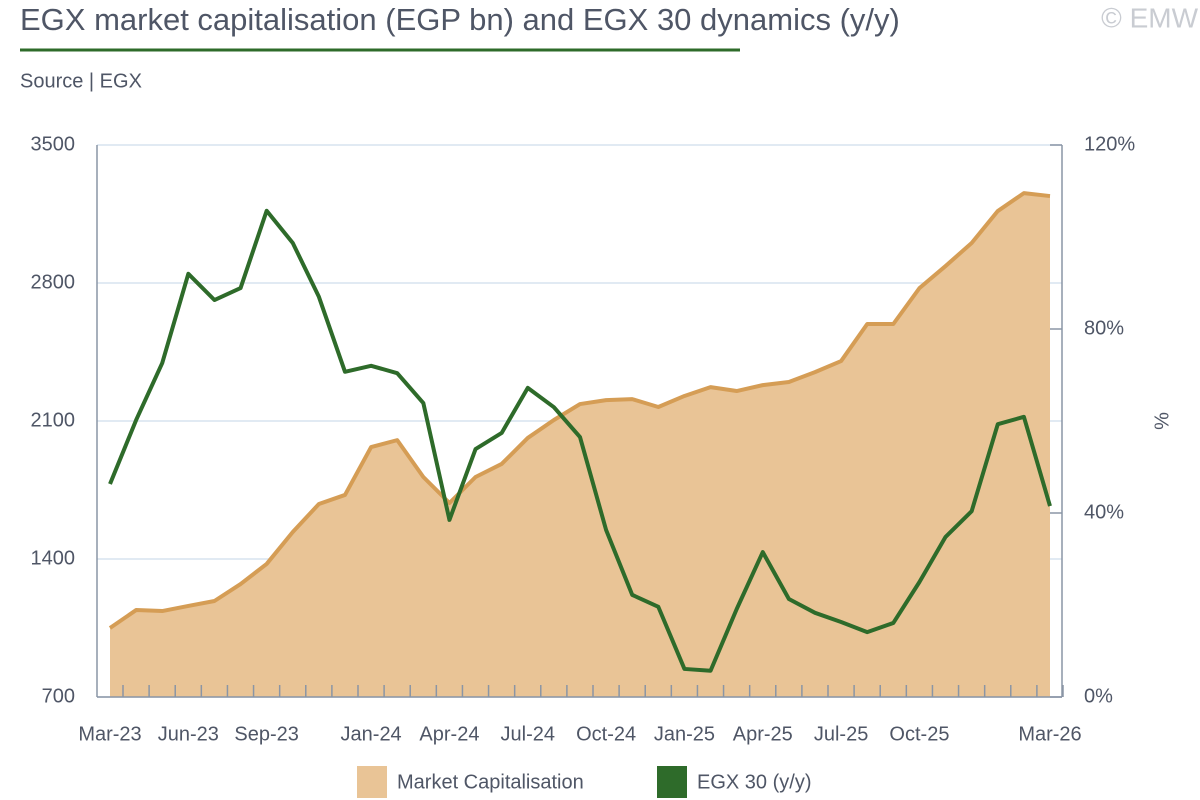 This screenshot has height=800, width=1200. What do you see at coordinates (1098, 696) in the screenshot?
I see `y2-tick-label: 0%` at bounding box center [1098, 696].